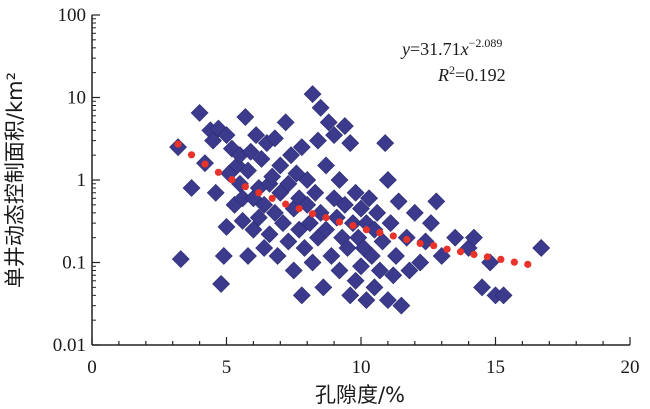 The height and width of the screenshot is (409, 650). Describe the element at coordinates (480, 75) in the screenshot. I see `r-squared-value: =0.192` at that location.